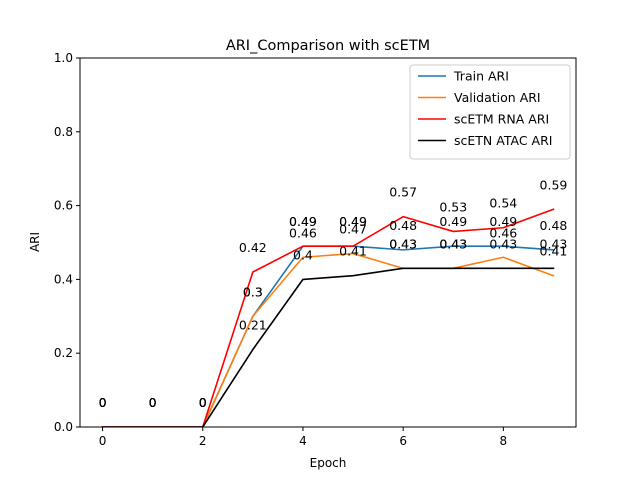 The height and width of the screenshot is (480, 640). What do you see at coordinates (253, 291) in the screenshot?
I see `data-label: 0.3` at bounding box center [253, 291].